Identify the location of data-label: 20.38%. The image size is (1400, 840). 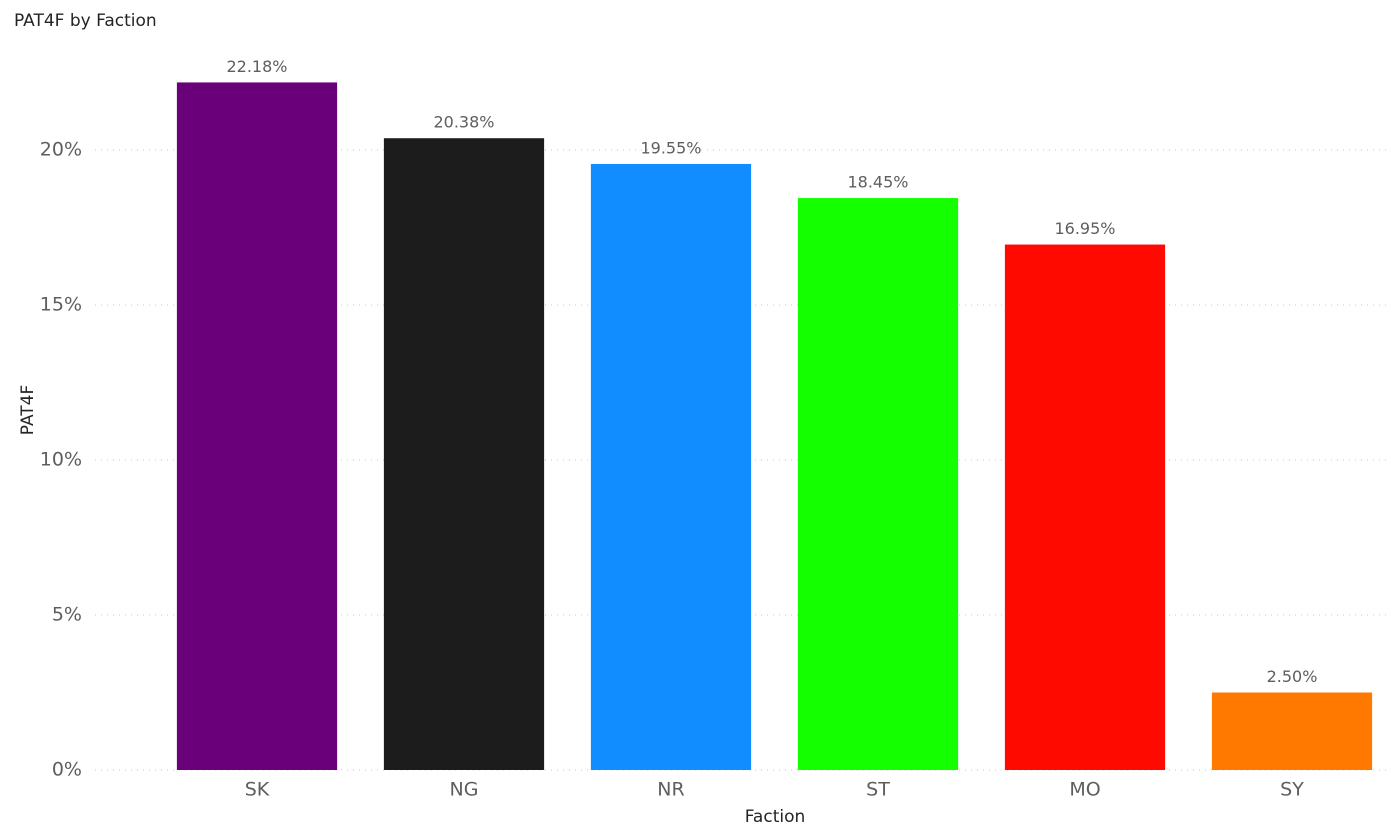
(463, 122).